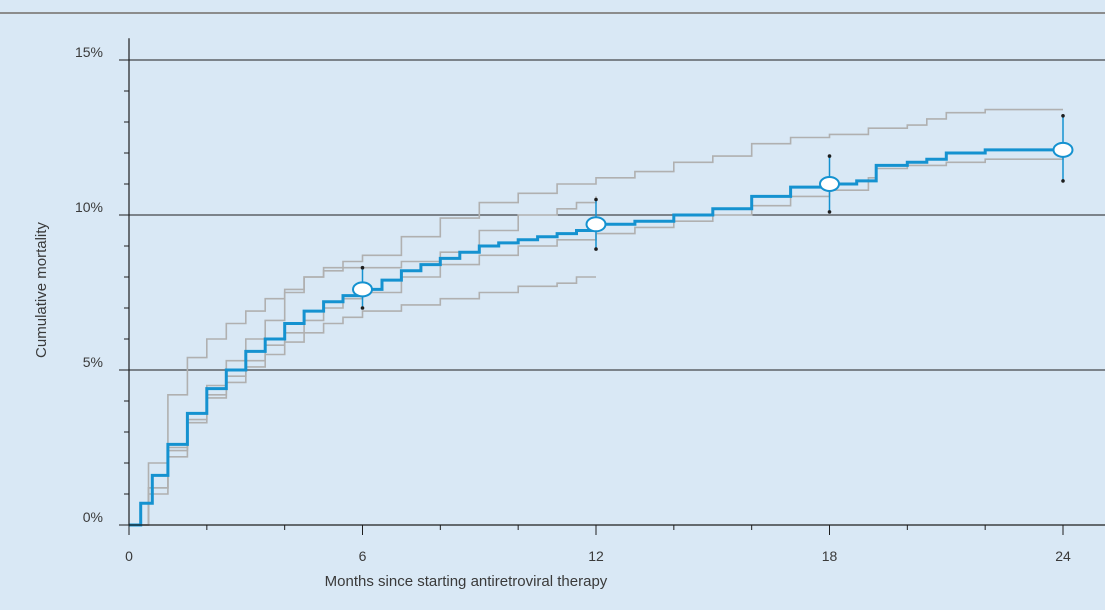 The width and height of the screenshot is (1105, 610). I want to click on x-tick-label: 0, so click(129, 556).